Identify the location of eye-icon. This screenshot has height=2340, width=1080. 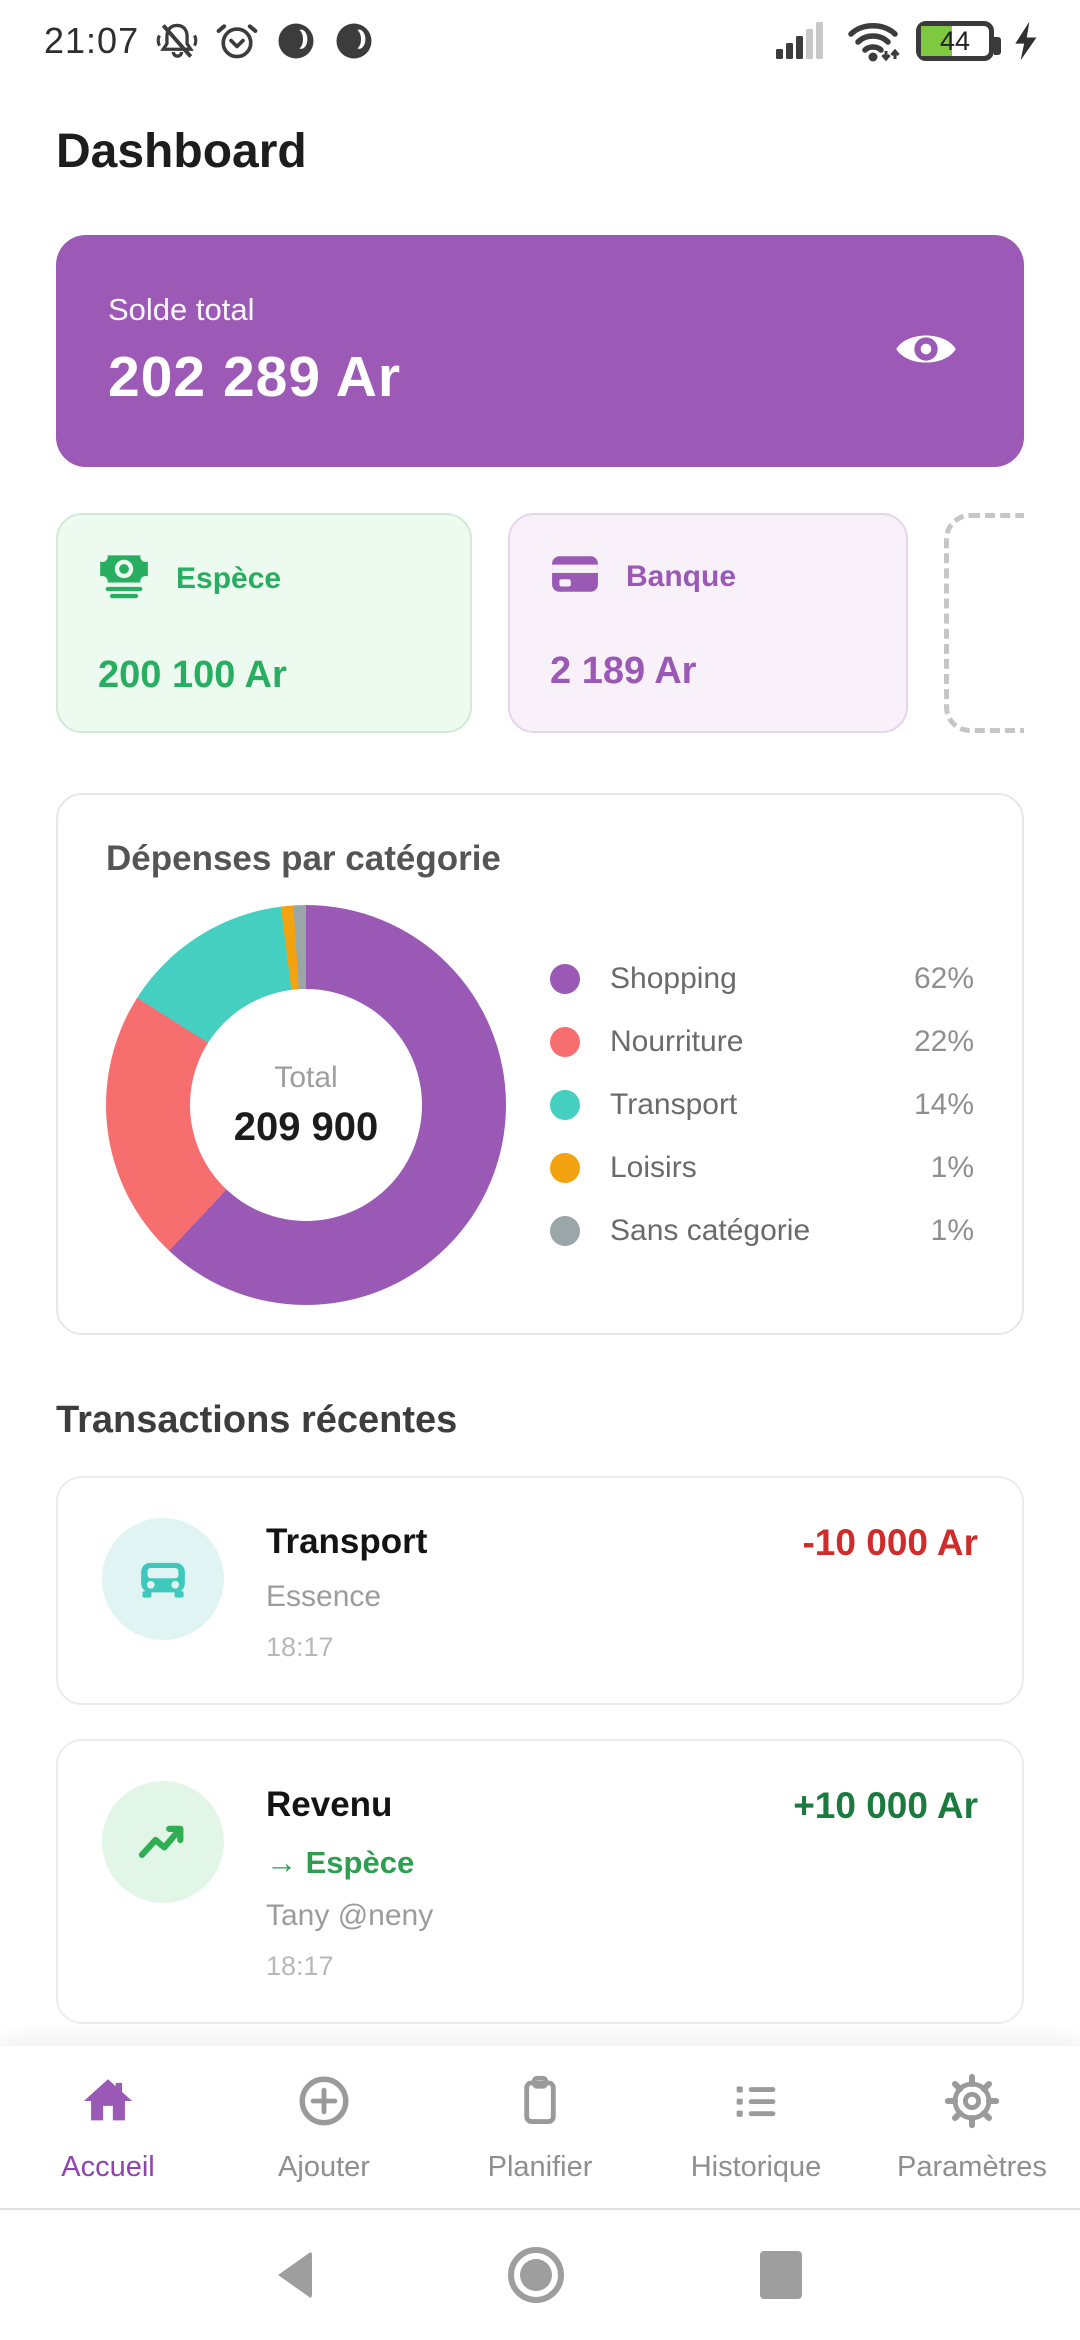
(926, 351).